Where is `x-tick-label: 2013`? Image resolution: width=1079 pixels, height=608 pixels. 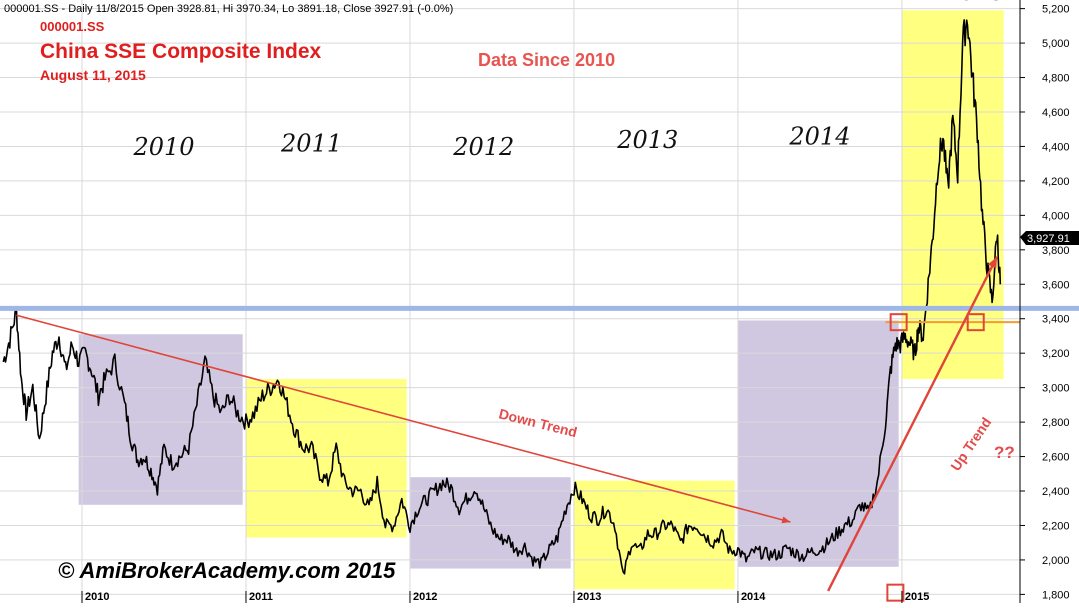
x-tick-label: 2013 is located at coordinates (589, 597).